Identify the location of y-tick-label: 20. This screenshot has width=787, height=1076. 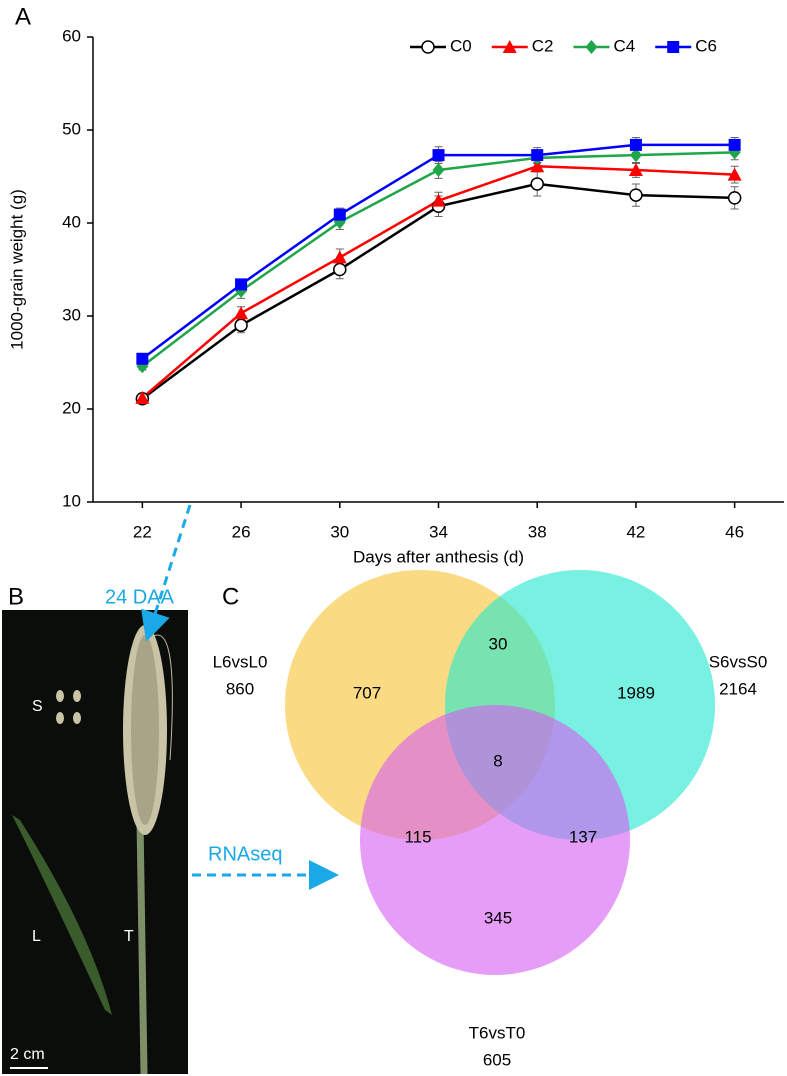
(71, 407).